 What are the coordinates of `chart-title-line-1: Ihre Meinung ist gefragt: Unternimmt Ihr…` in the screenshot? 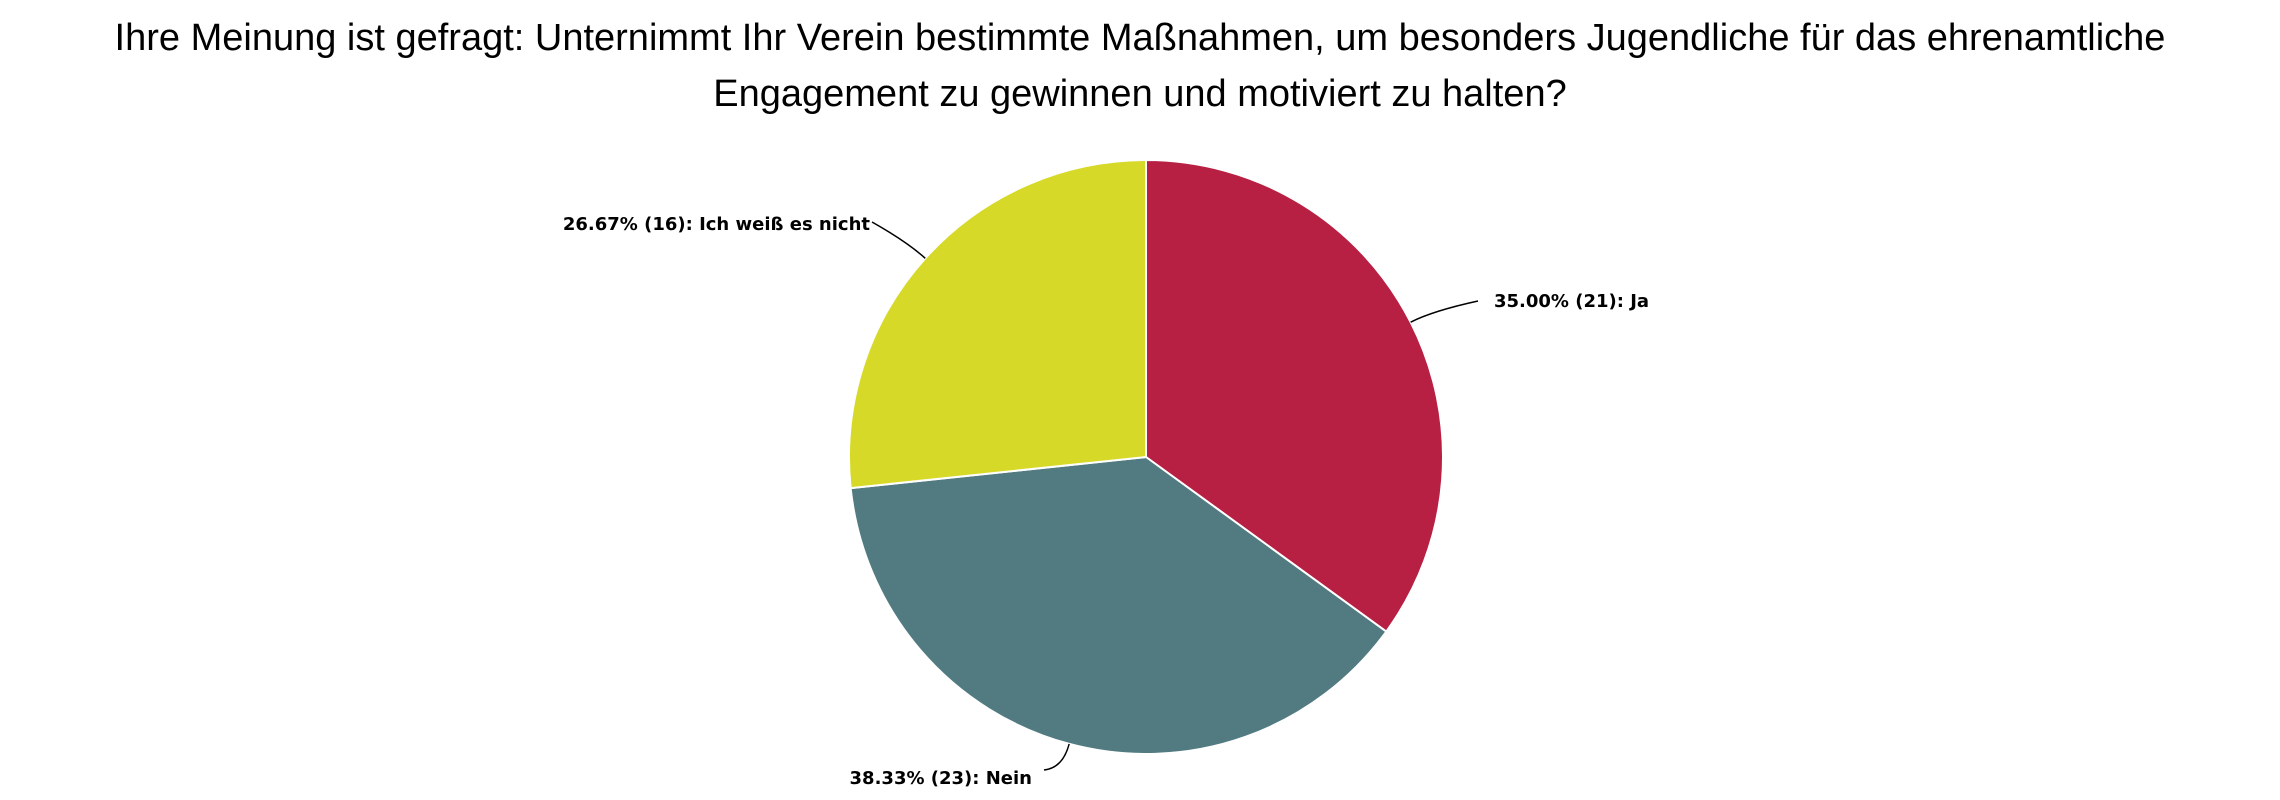 It's located at (1140, 38).